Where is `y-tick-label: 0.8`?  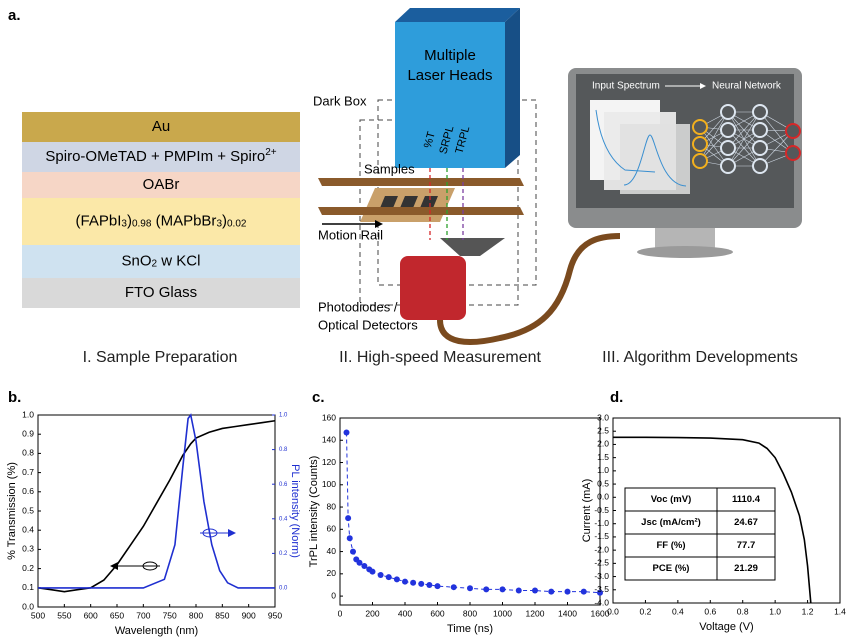
y-tick-label: 0.8 is located at coordinates (28, 453).